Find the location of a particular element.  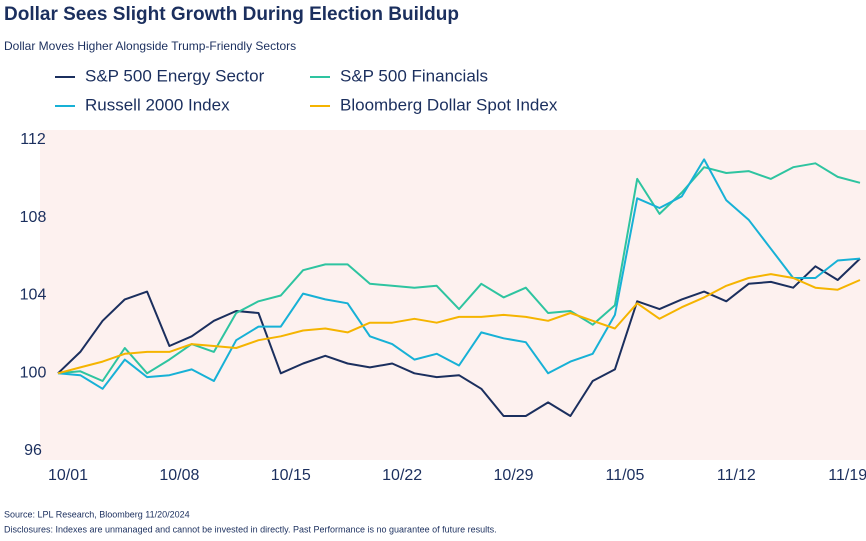

legend-label: Russell 2000 Index is located at coordinates (157, 104).